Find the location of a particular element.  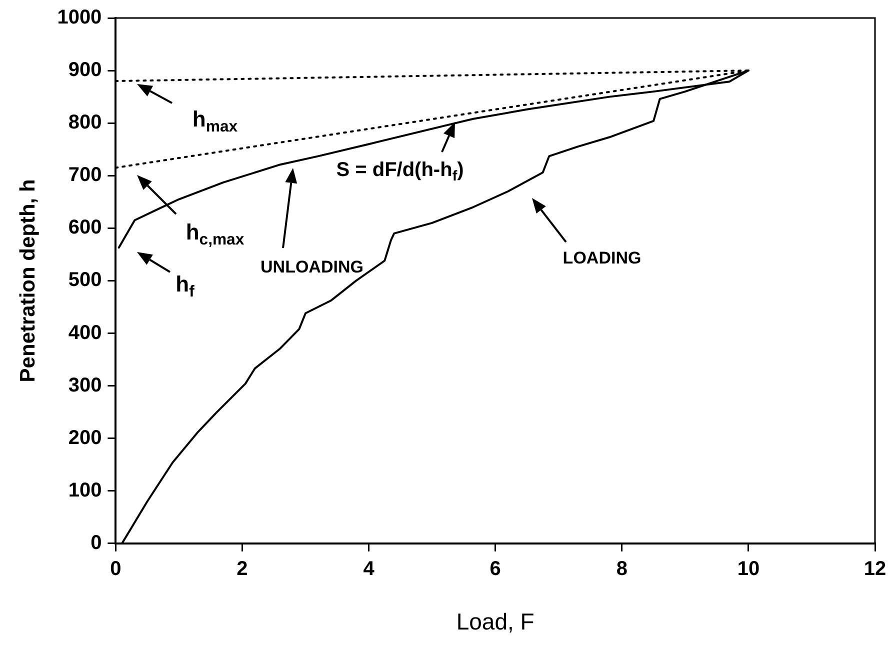

annotation: LOADING is located at coordinates (602, 258).